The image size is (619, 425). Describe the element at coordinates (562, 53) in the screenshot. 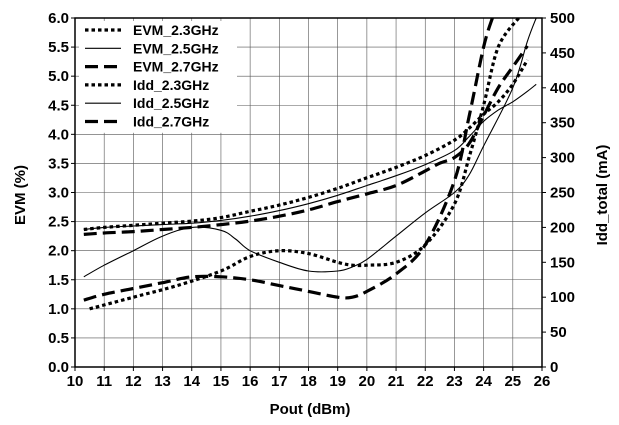

I see `y-right-tick-label: 450` at that location.